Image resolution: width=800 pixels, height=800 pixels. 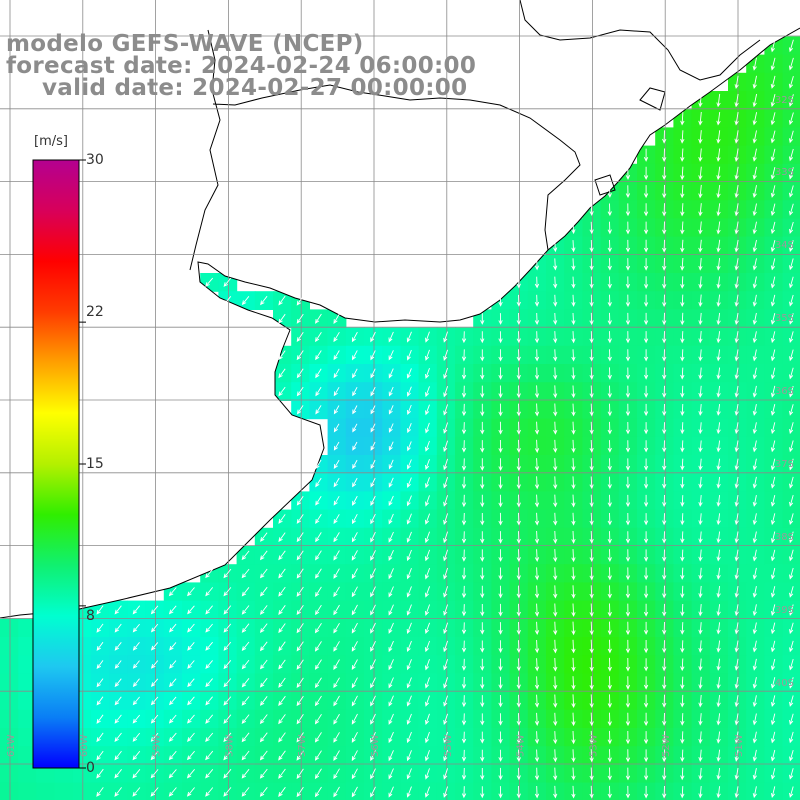 I want to click on lat-label-35s: 35S, so click(x=784, y=318).